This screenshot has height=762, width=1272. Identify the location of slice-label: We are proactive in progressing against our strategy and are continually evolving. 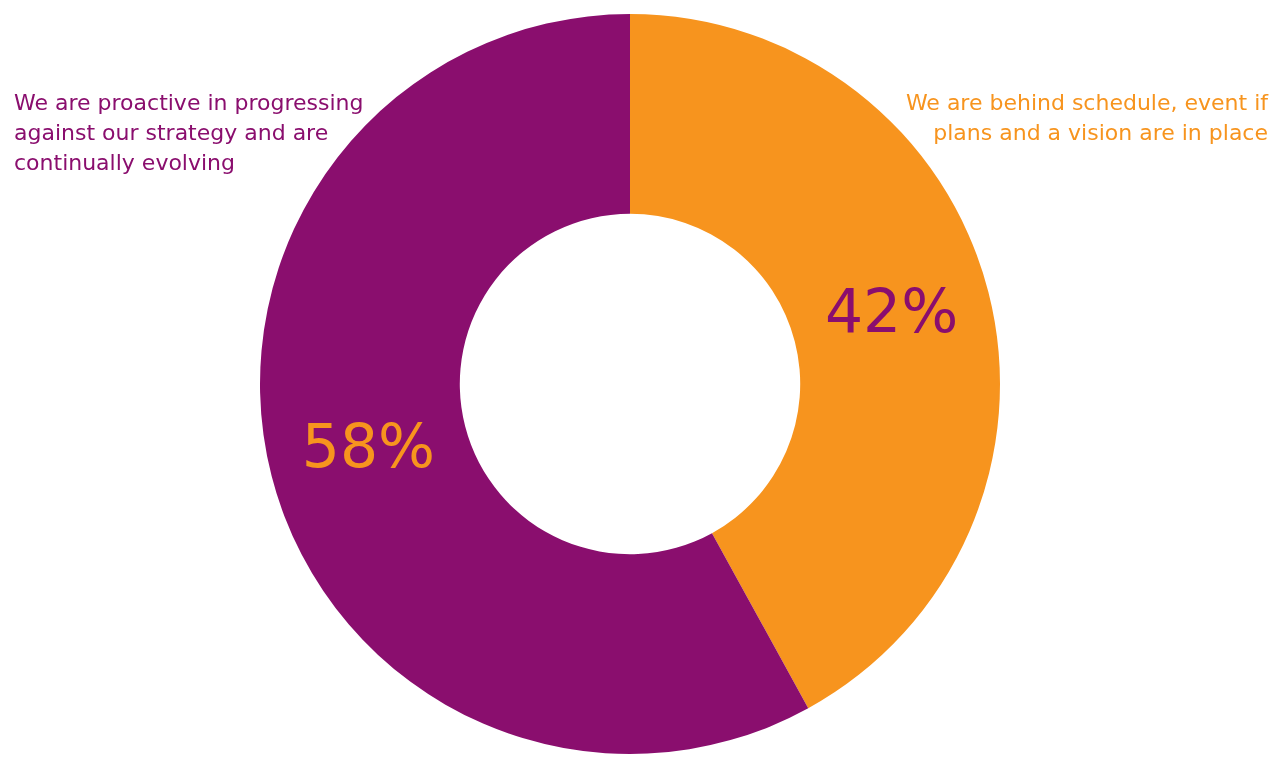
(189, 133).